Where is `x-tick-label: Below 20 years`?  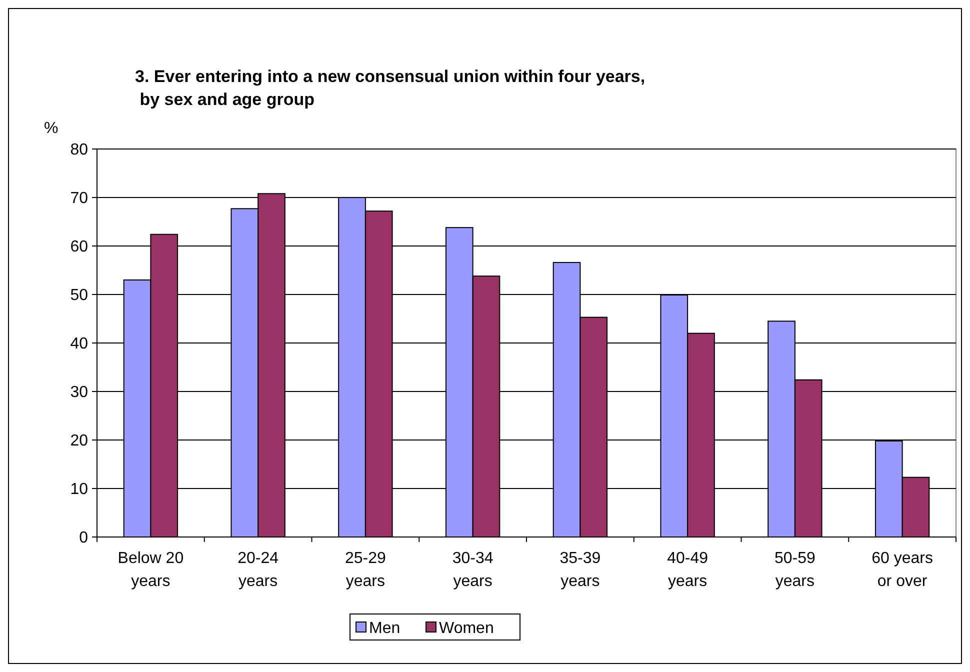
x-tick-label: Below 20 years is located at coordinates (151, 570).